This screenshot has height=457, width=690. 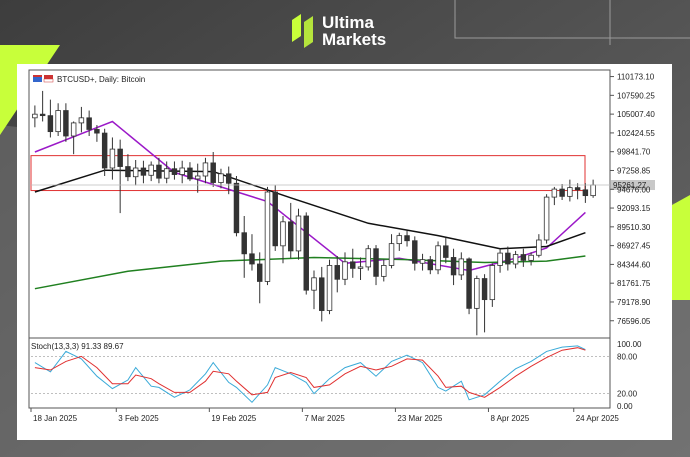 I want to click on chart-symbol-label: BTCUSD+, Daily: Bitcoin, so click(x=101, y=79).